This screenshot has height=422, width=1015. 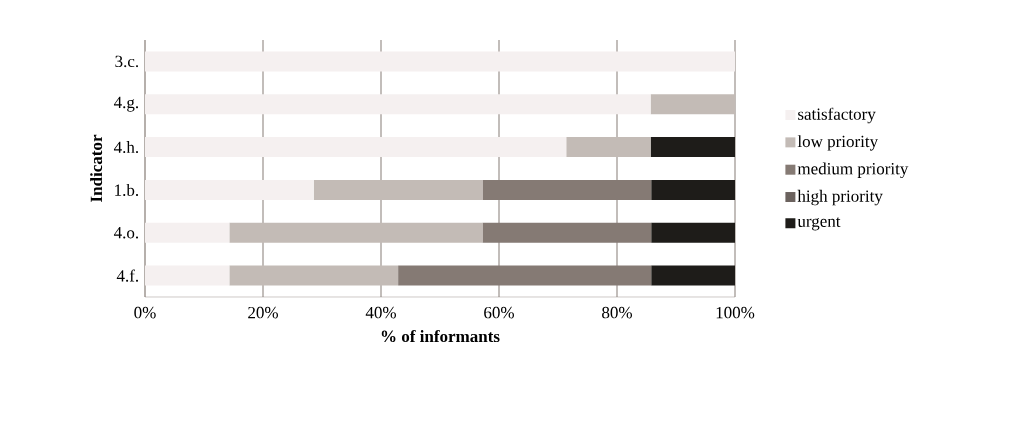 I want to click on legend-label: satisfactory, so click(x=837, y=115).